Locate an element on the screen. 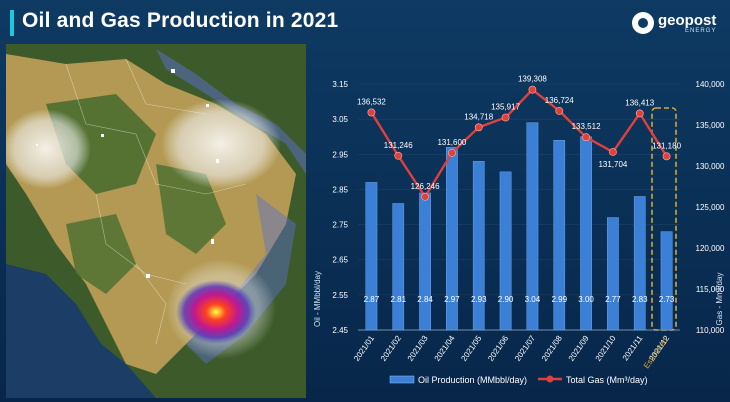  legend-oil-label: Oil Production (MMbbl/day) is located at coordinates (472, 380).